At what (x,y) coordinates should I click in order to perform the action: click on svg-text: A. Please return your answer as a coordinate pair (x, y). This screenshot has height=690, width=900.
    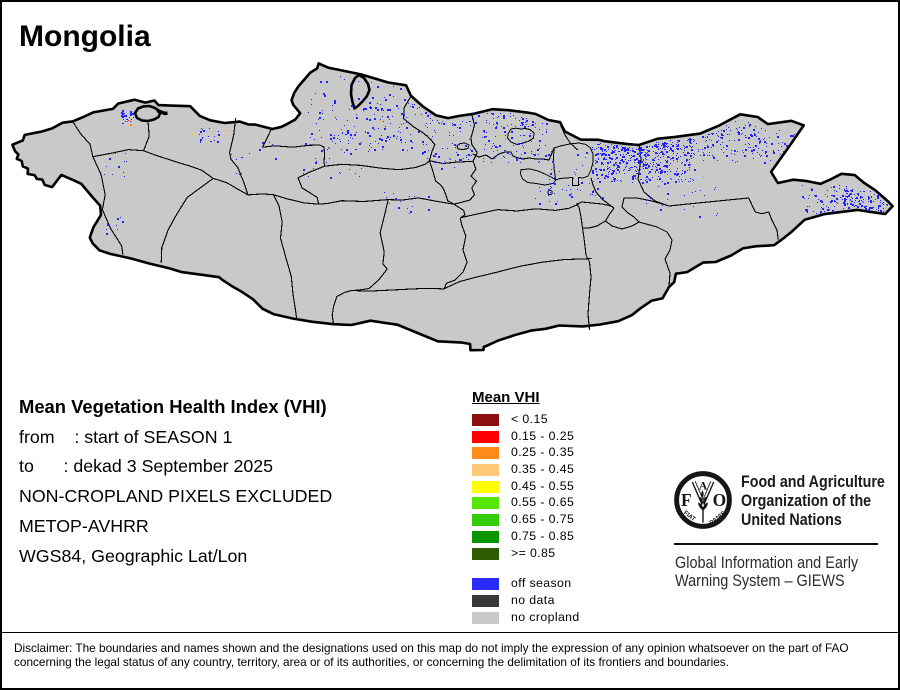
    Looking at the image, I should click on (703, 485).